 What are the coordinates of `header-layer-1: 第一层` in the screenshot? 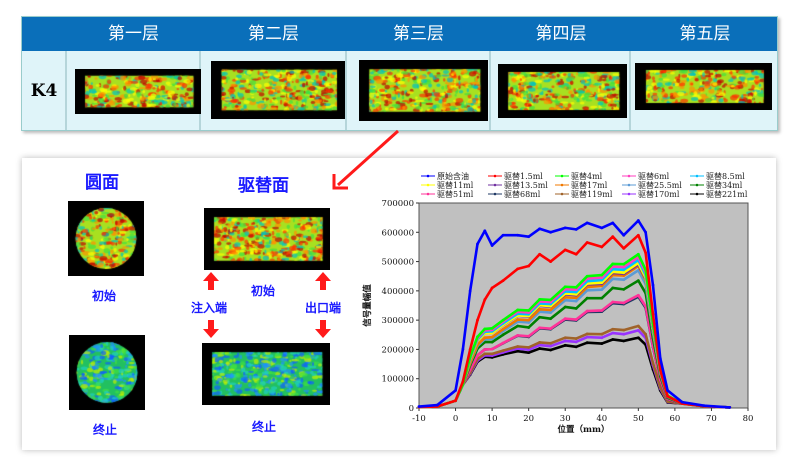 It's located at (133, 34).